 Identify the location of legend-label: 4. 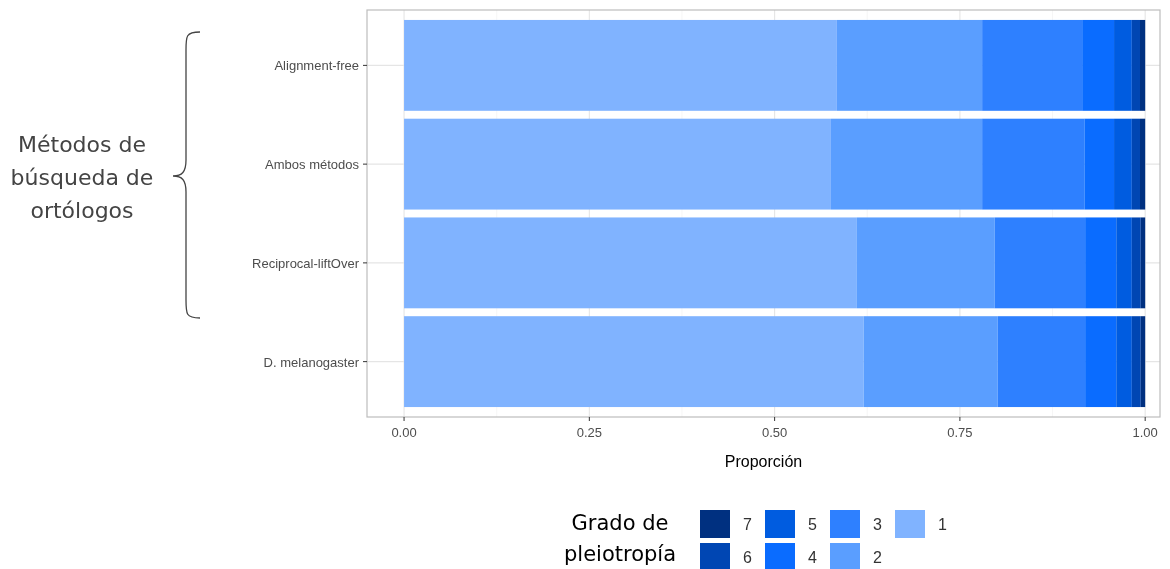
(812, 557).